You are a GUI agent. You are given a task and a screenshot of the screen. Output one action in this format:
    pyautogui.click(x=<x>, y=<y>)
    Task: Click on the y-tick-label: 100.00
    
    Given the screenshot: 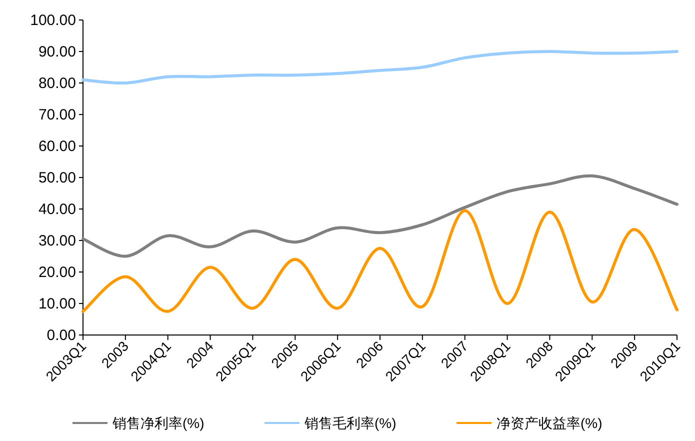 What is the action you would take?
    pyautogui.click(x=53, y=20)
    